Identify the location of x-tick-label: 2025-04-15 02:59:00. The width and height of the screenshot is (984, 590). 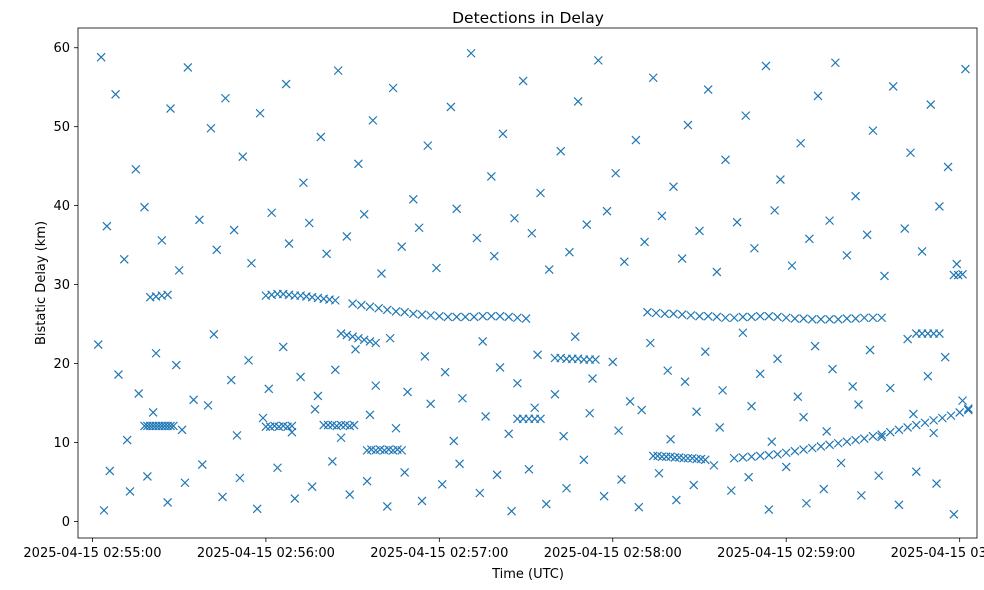
(786, 553).